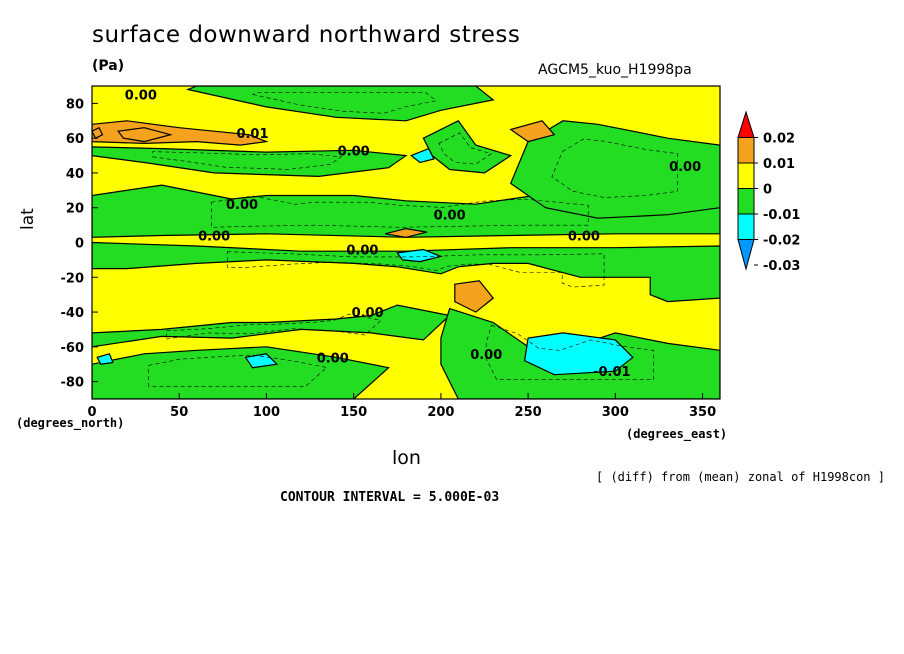 The image size is (904, 654). I want to click on y-tick-label: -60, so click(73, 348).